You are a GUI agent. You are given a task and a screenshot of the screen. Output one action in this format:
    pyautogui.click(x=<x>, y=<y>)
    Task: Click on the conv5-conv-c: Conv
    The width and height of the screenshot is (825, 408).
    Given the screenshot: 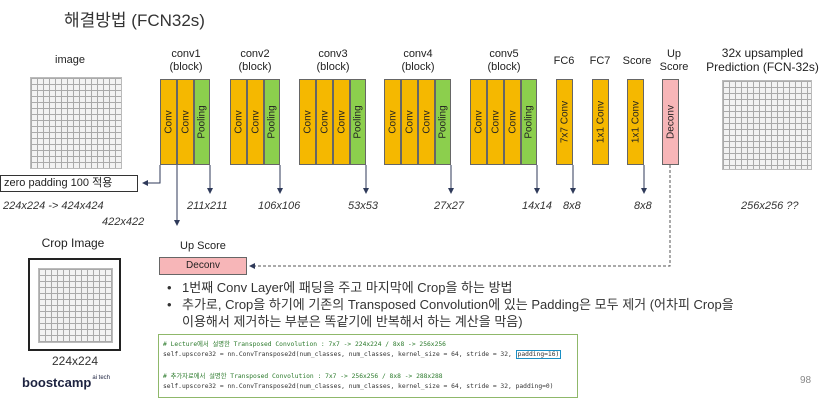 What is the action you would take?
    pyautogui.click(x=512, y=122)
    